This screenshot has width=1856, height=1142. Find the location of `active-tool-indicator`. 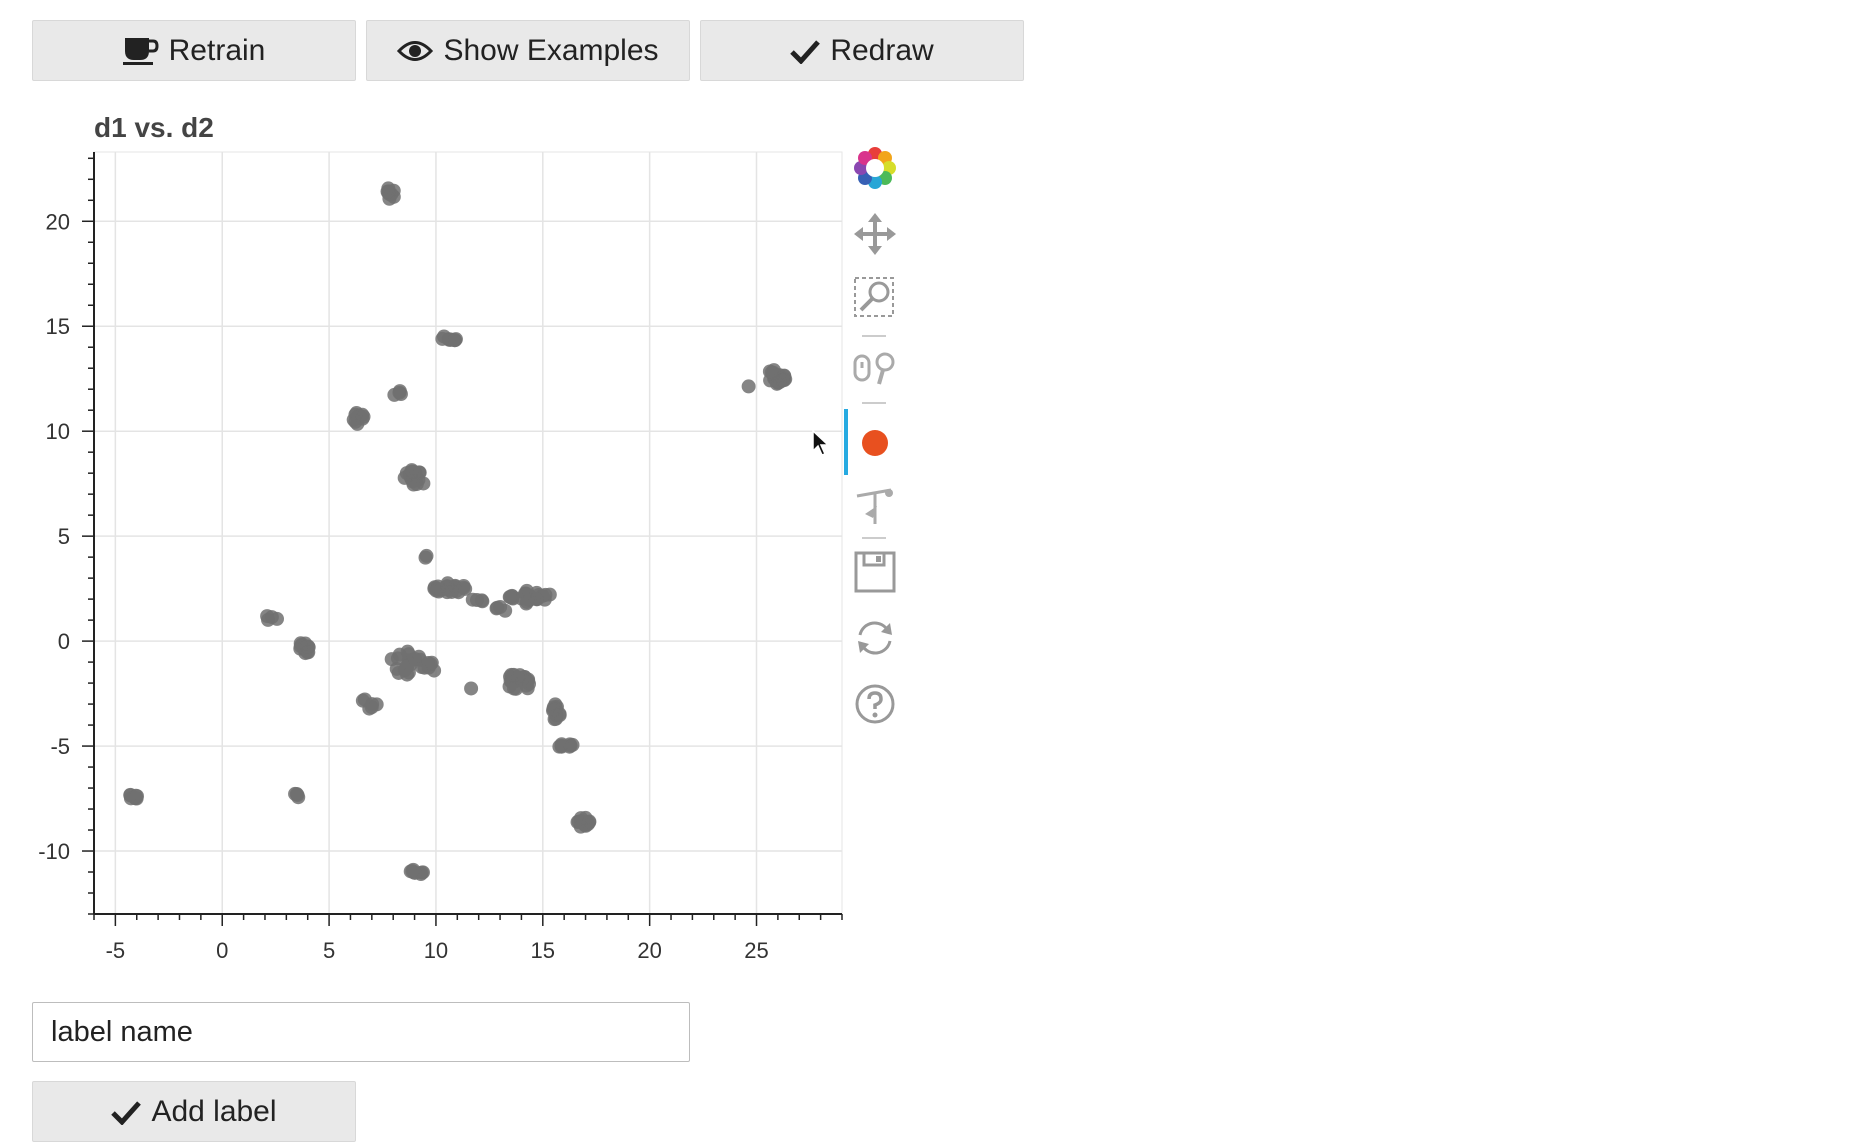

active-tool-indicator is located at coordinates (846, 442).